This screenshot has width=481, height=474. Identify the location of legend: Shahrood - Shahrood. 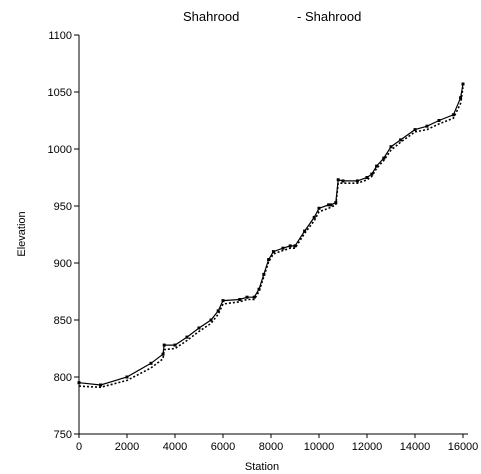
(272, 16).